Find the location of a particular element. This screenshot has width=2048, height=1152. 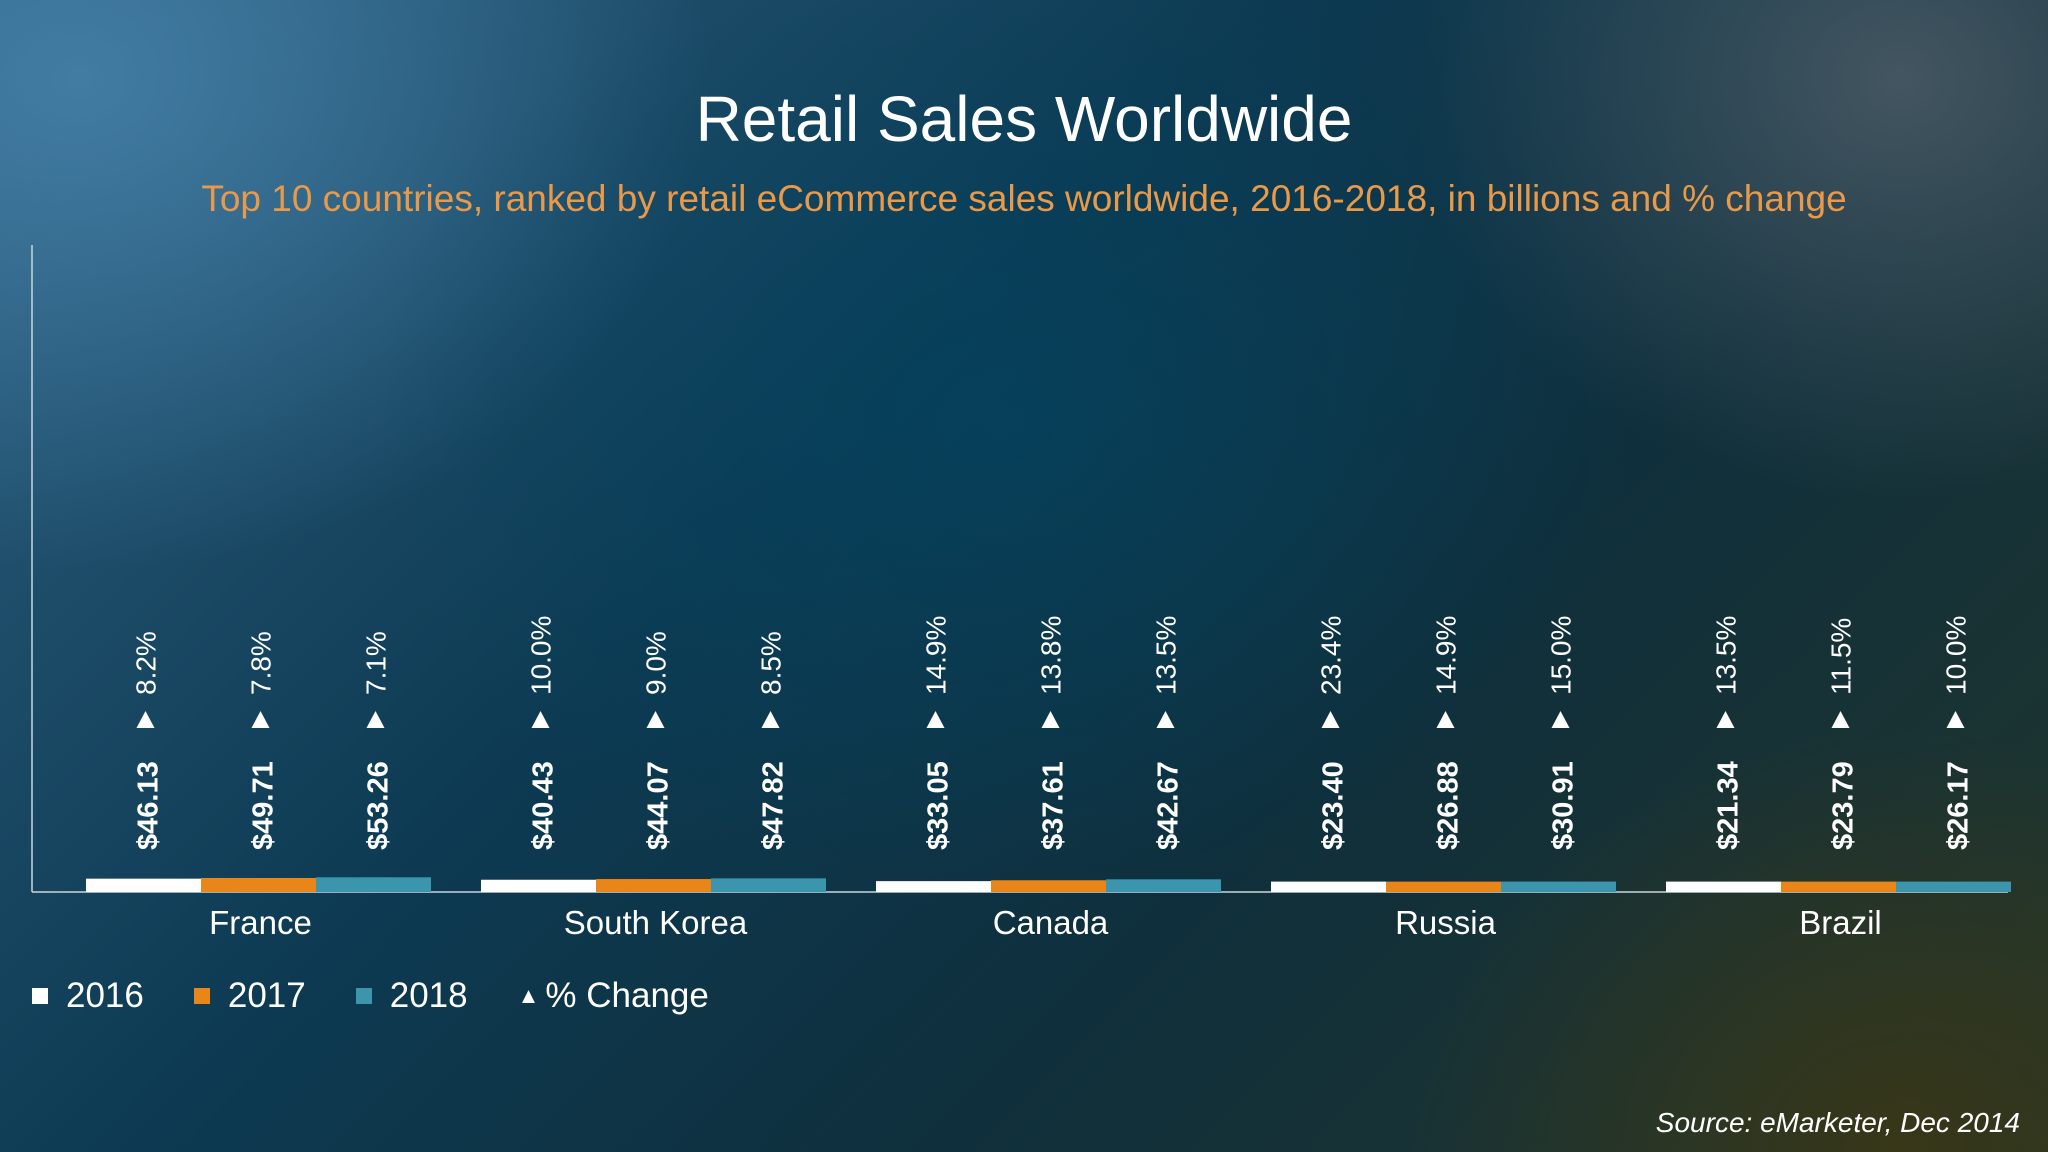

legend-item-2018: 2018 is located at coordinates (411, 996).